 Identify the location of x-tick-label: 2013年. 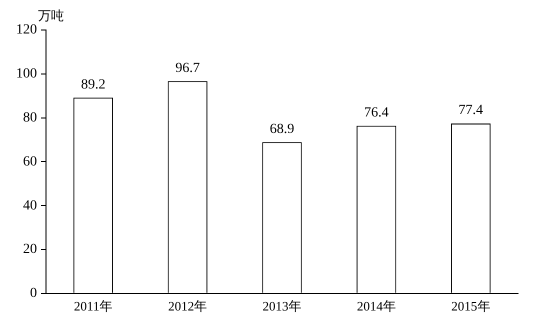
(282, 306).